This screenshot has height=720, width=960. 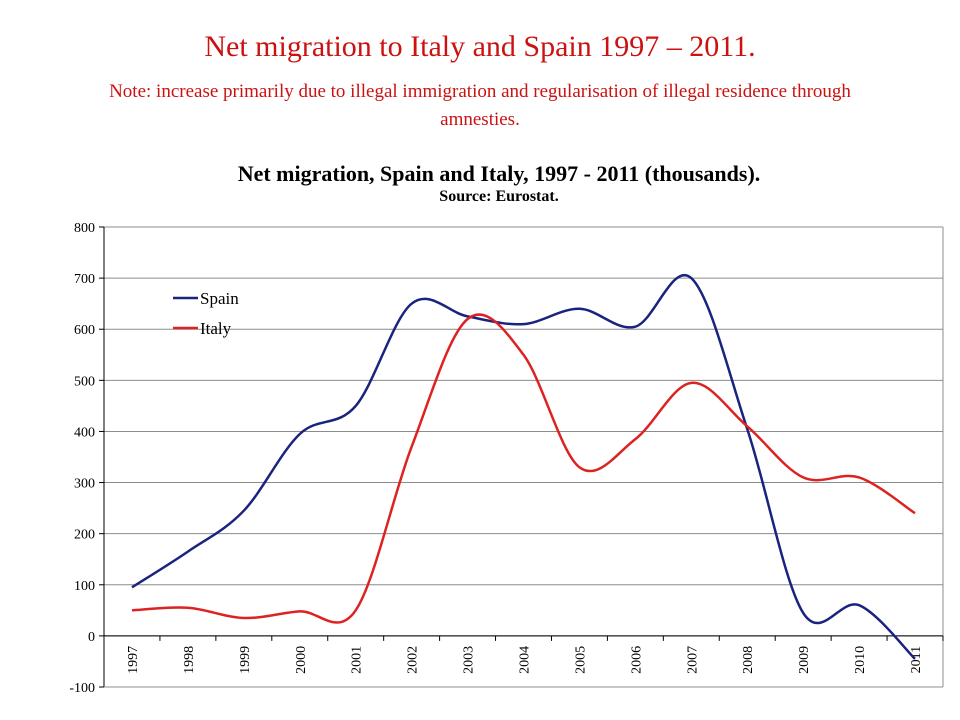 I want to click on x-tick-label: 2009, so click(x=804, y=660).